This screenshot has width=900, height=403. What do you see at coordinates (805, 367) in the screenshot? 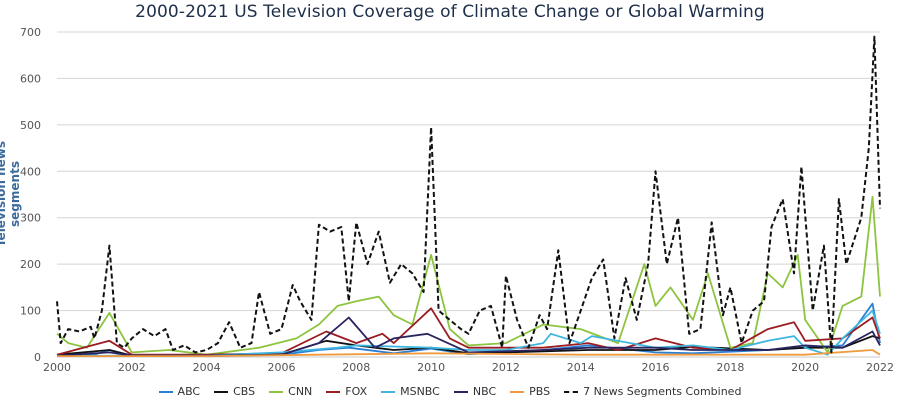
I see `x-tick-label: 2020` at bounding box center [805, 367].